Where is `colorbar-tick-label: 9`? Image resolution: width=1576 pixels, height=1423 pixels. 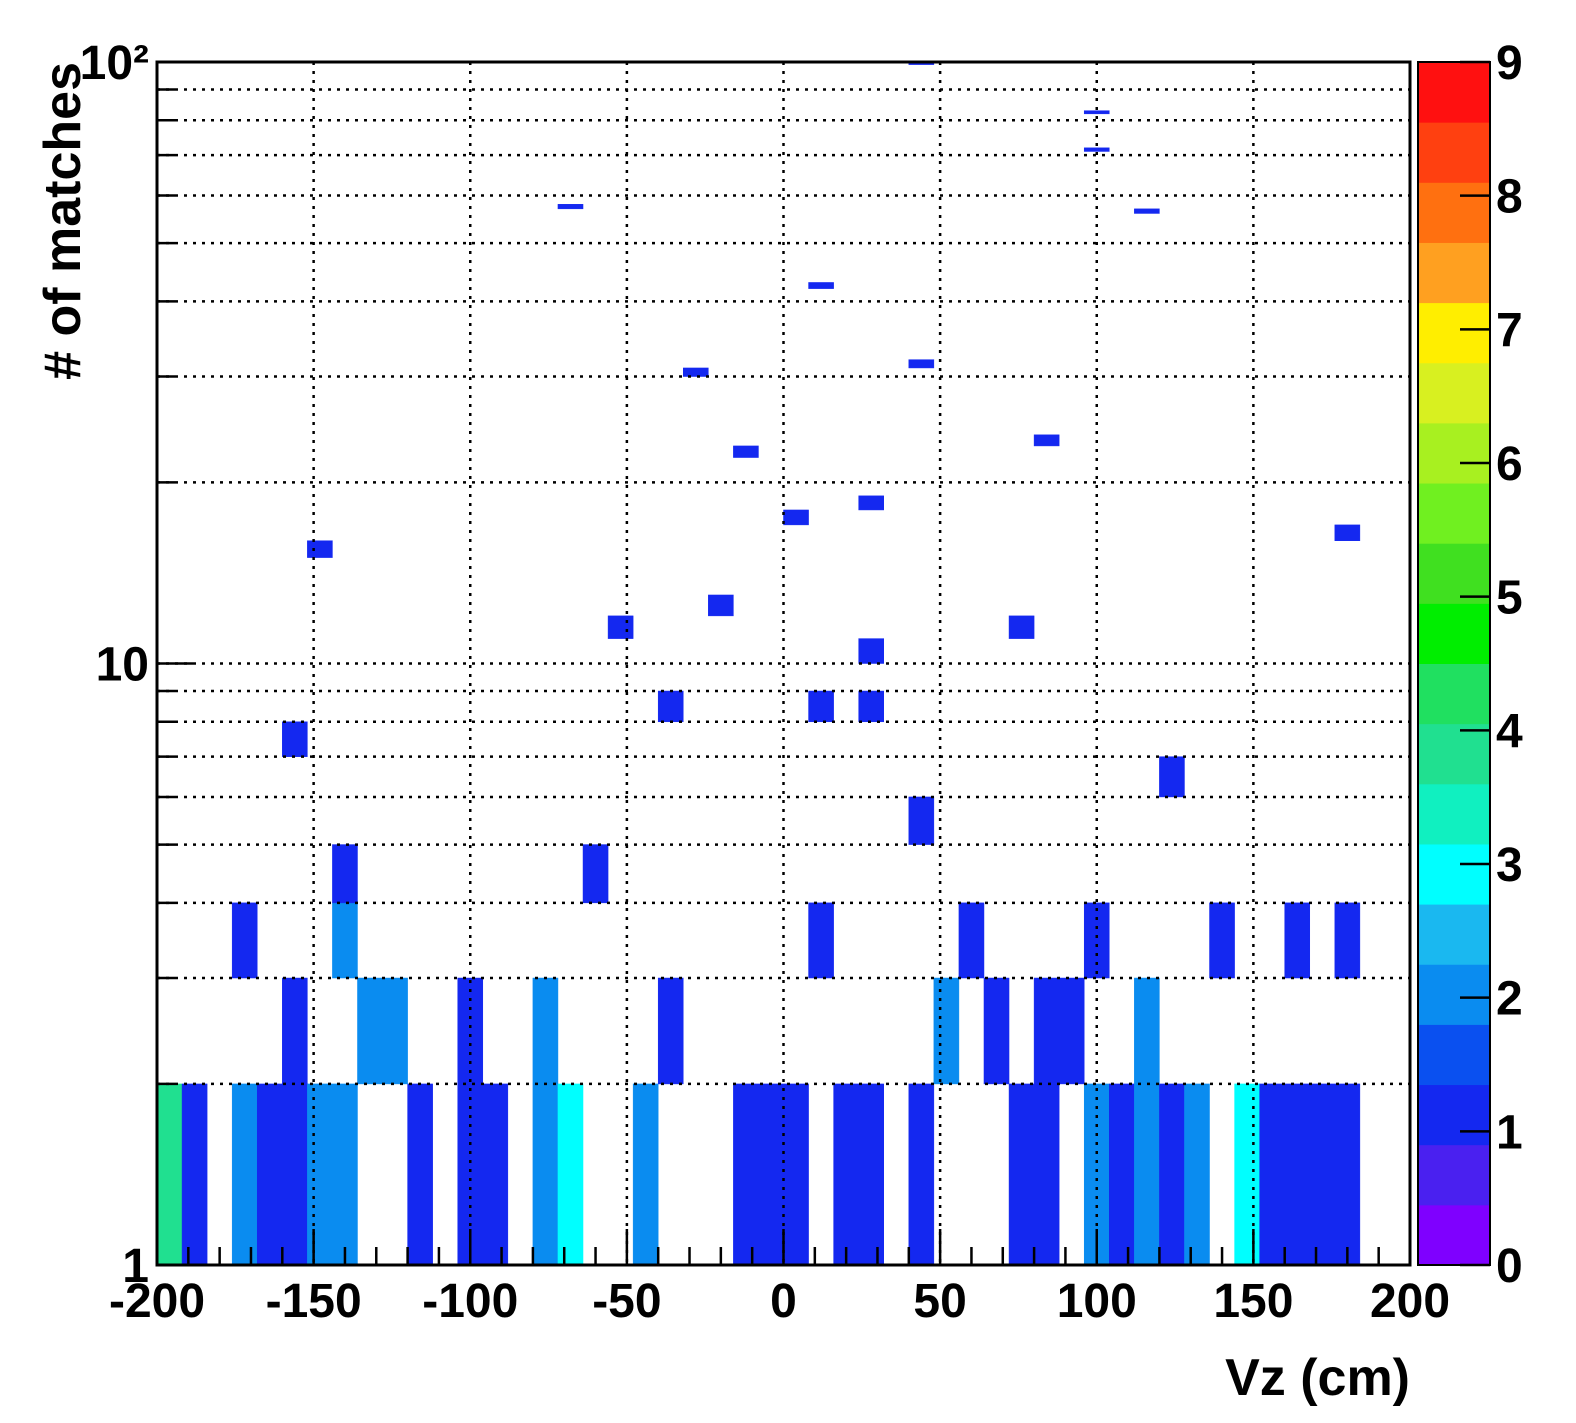
colorbar-tick-label: 9 is located at coordinates (1509, 63).